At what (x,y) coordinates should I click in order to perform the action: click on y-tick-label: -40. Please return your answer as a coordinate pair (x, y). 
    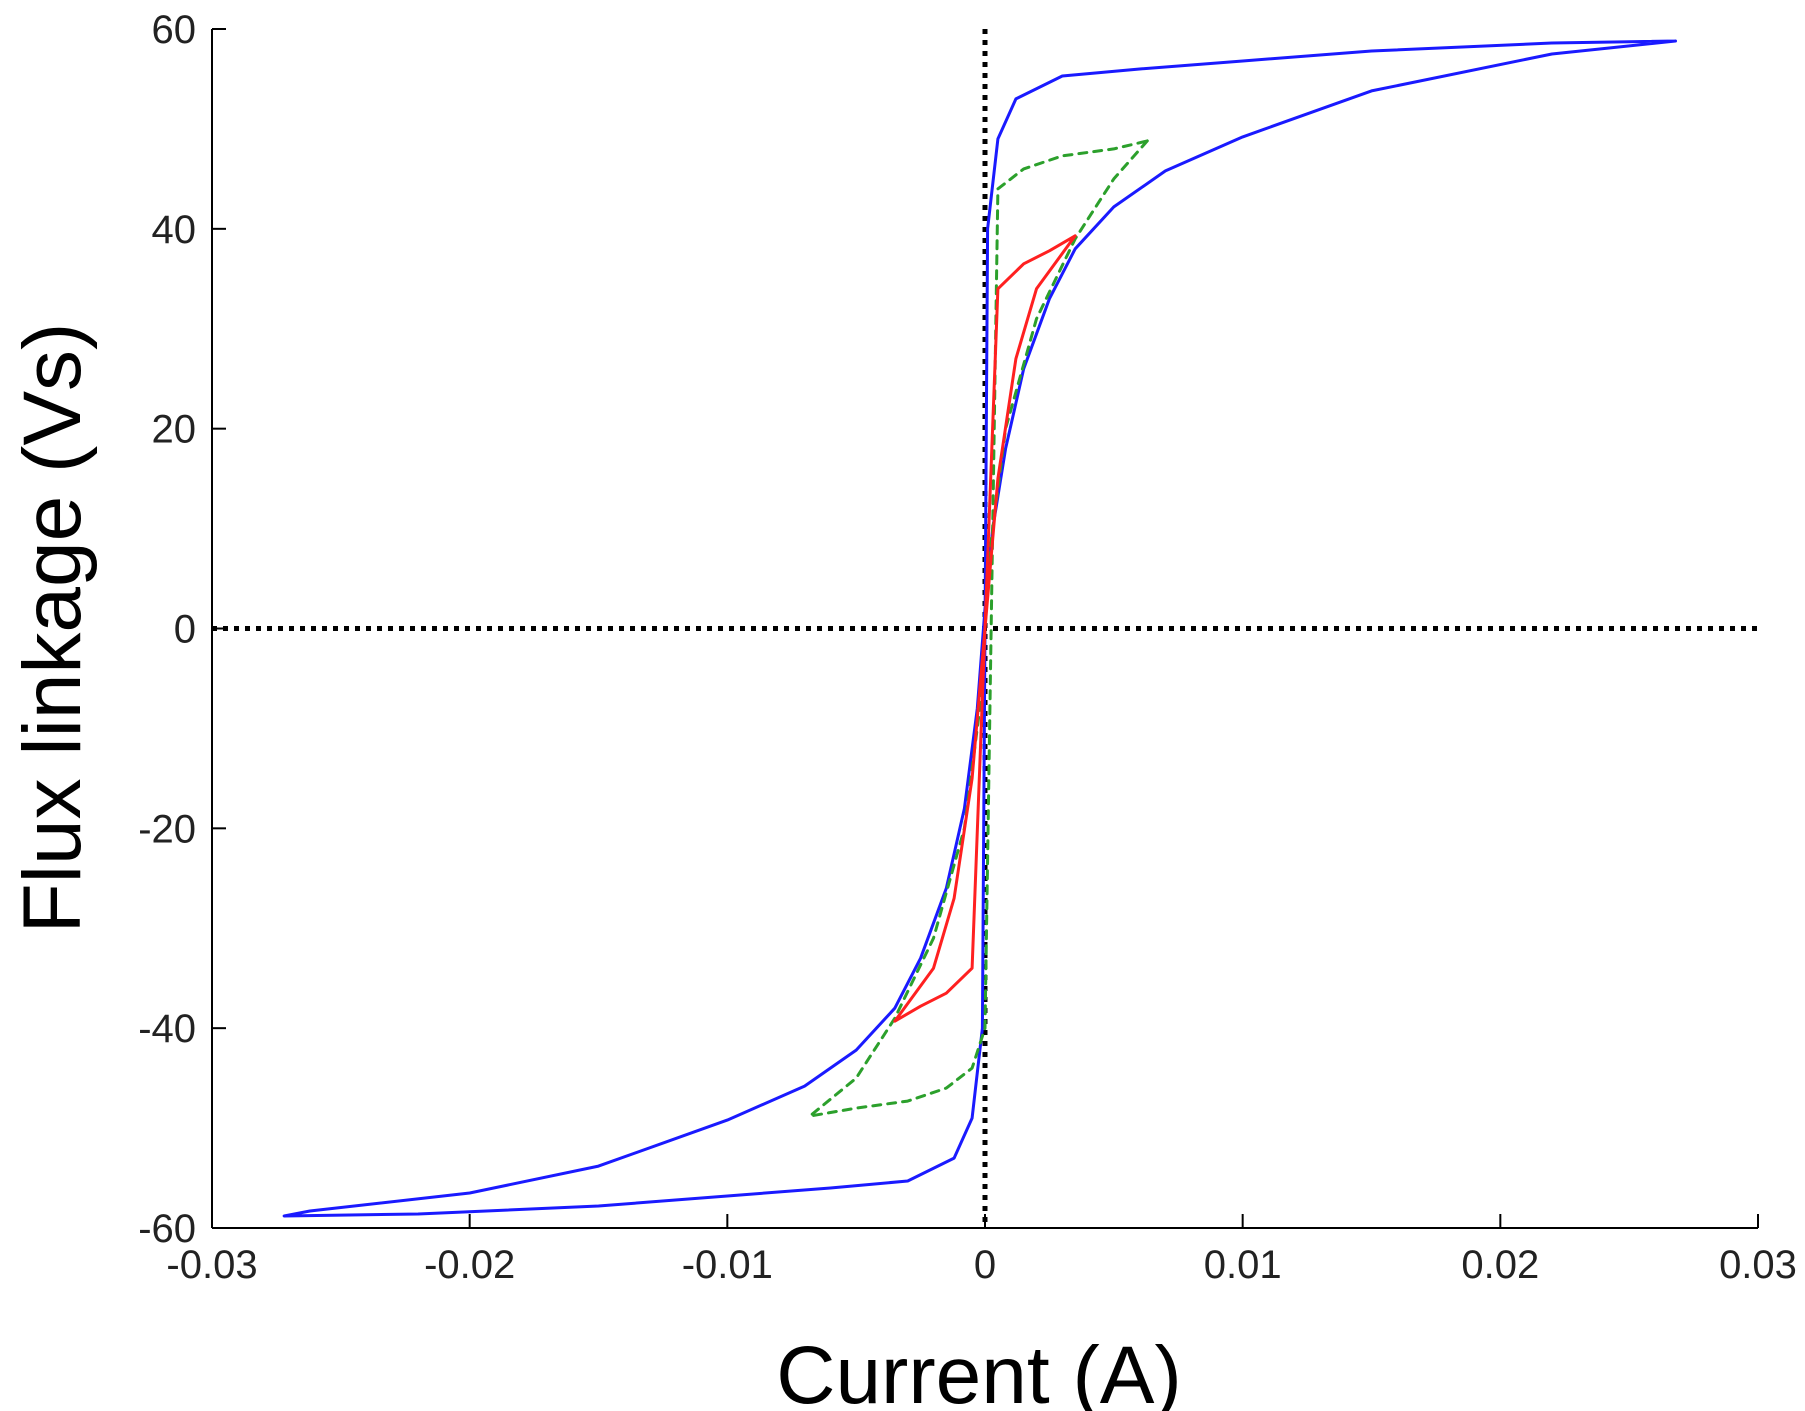
    Looking at the image, I should click on (167, 1029).